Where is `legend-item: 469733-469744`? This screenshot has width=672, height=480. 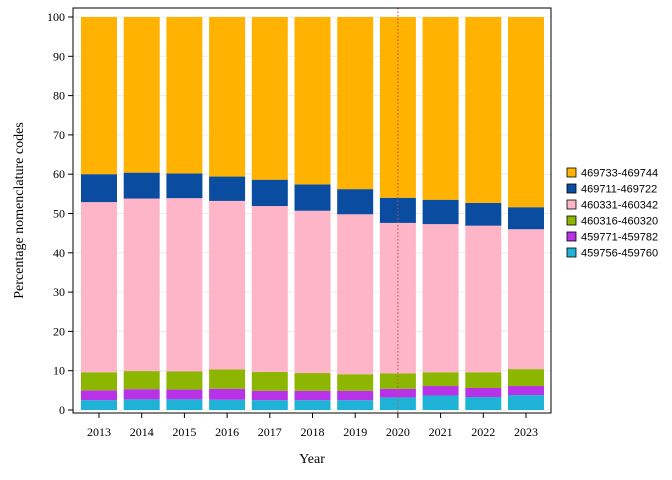 legend-item: 469733-469744 is located at coordinates (612, 173).